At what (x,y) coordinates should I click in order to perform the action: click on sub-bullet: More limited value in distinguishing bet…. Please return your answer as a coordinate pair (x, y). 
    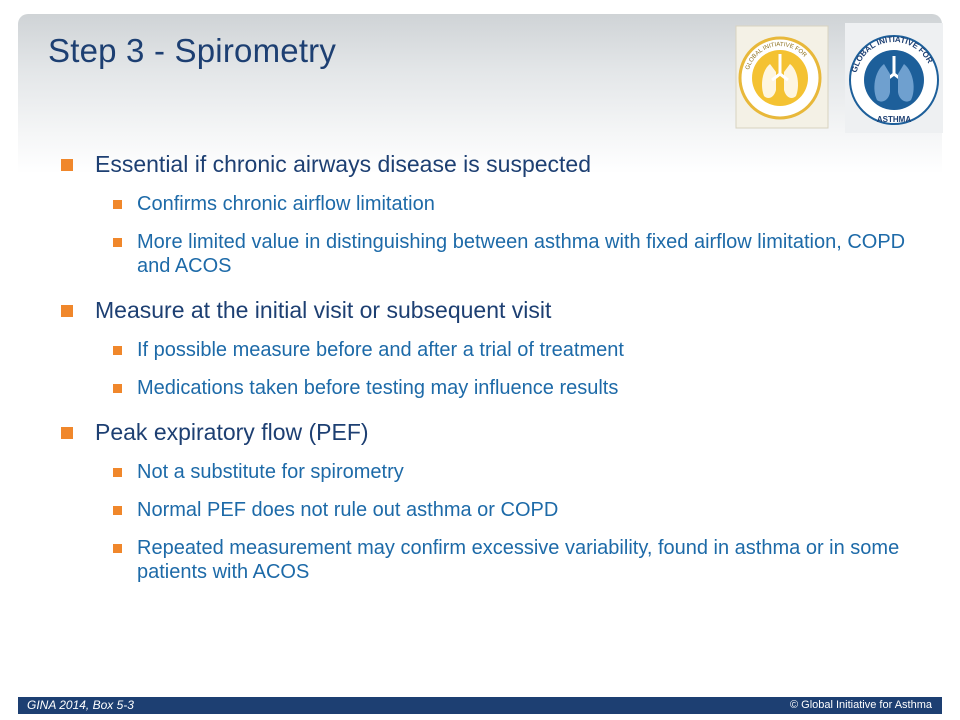
    Looking at the image, I should click on (501, 254).